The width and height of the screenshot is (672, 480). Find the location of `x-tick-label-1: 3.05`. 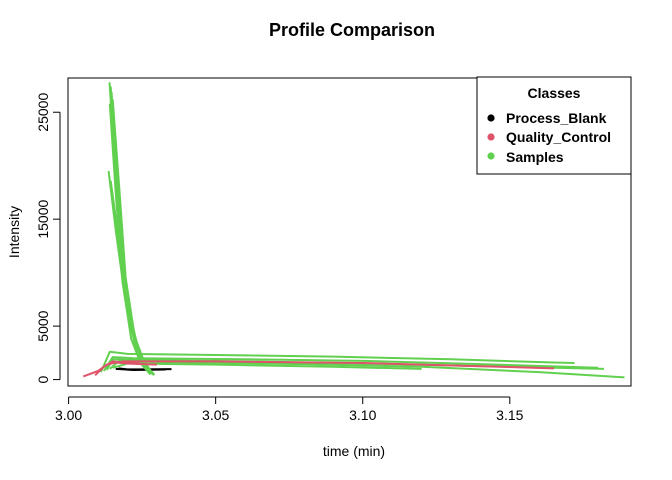

x-tick-label-1: 3.05 is located at coordinates (215, 415).